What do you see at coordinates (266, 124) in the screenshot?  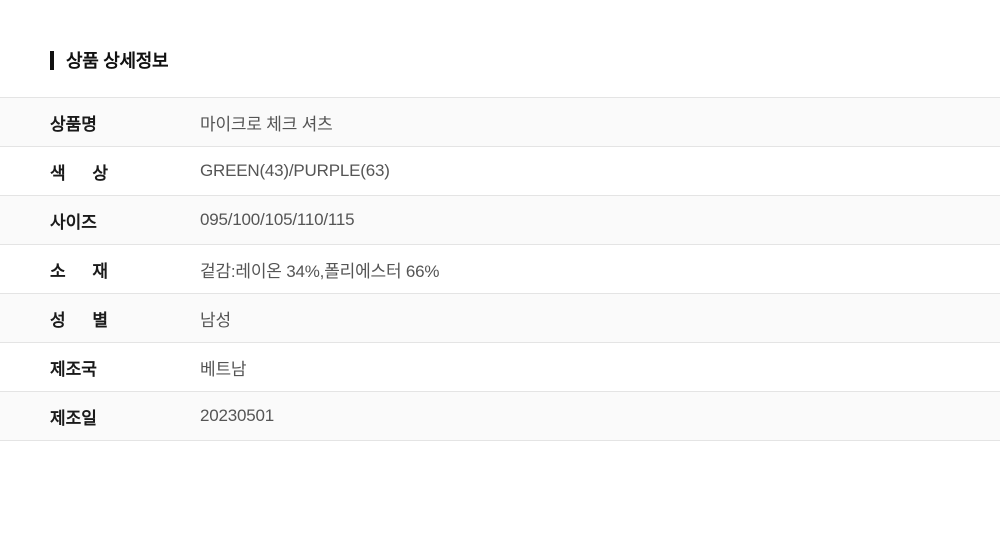 I see `row-value: 마이크로 체크 셔츠` at bounding box center [266, 124].